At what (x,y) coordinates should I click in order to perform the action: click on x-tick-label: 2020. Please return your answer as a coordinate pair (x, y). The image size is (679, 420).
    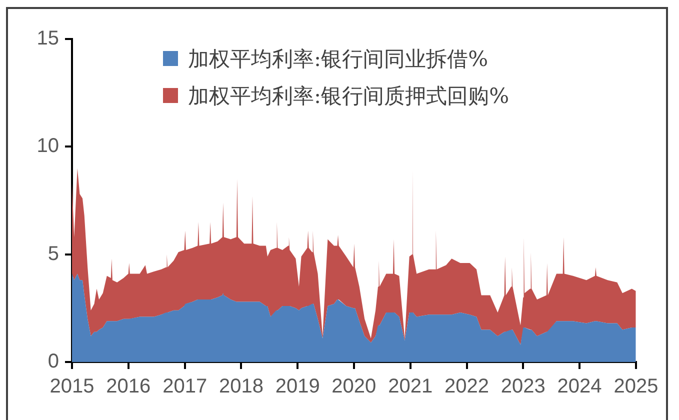
    Looking at the image, I should click on (354, 387).